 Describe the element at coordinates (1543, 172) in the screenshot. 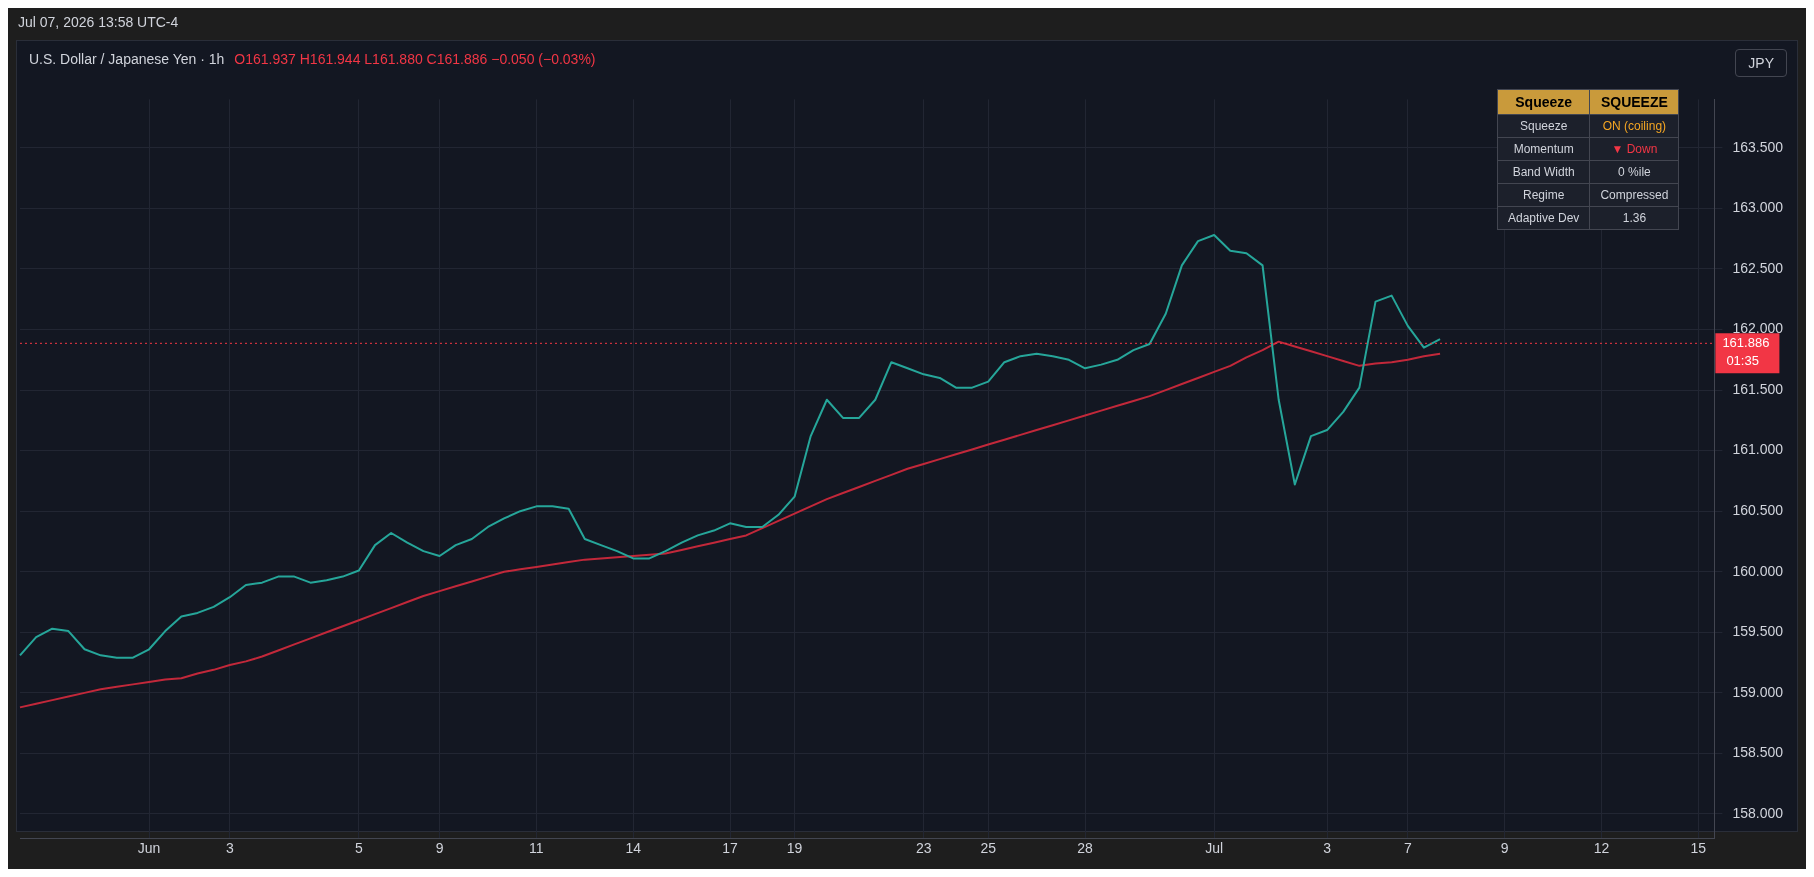

I see `annotation: Band Width` at that location.